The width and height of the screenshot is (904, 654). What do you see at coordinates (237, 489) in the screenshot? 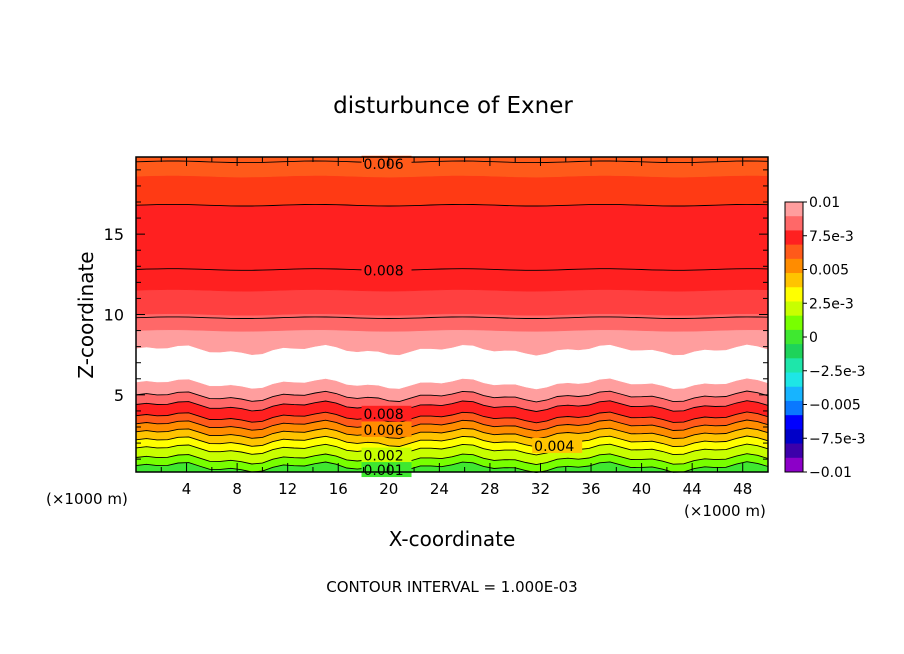
I see `x-tick-label: 8` at bounding box center [237, 489].